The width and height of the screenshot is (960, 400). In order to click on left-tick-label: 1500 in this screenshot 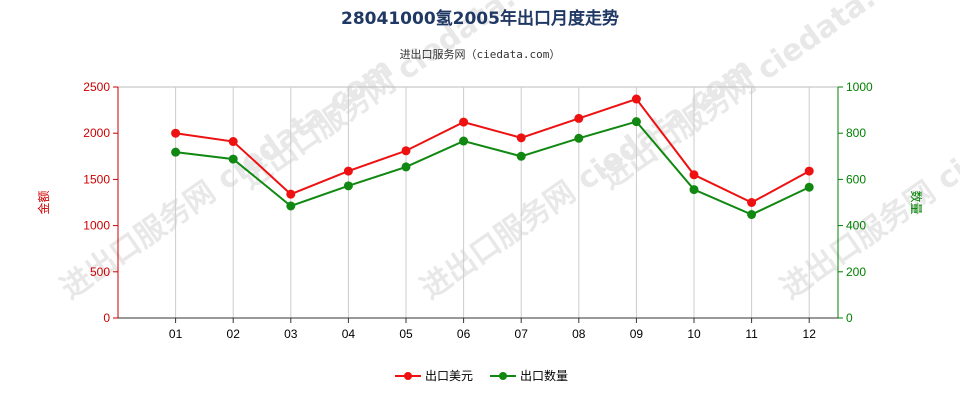, I will do `click(96, 179)`.